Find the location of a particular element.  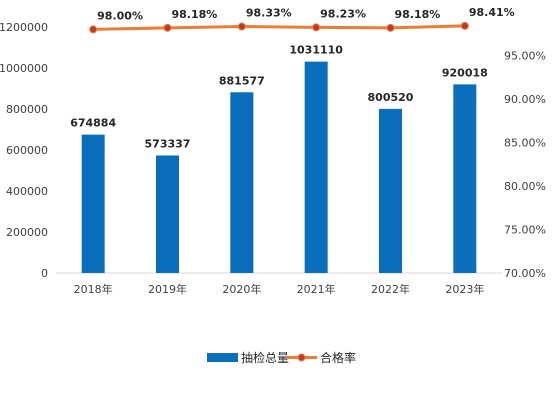

left-tick-label: 600000 is located at coordinates (27, 150).